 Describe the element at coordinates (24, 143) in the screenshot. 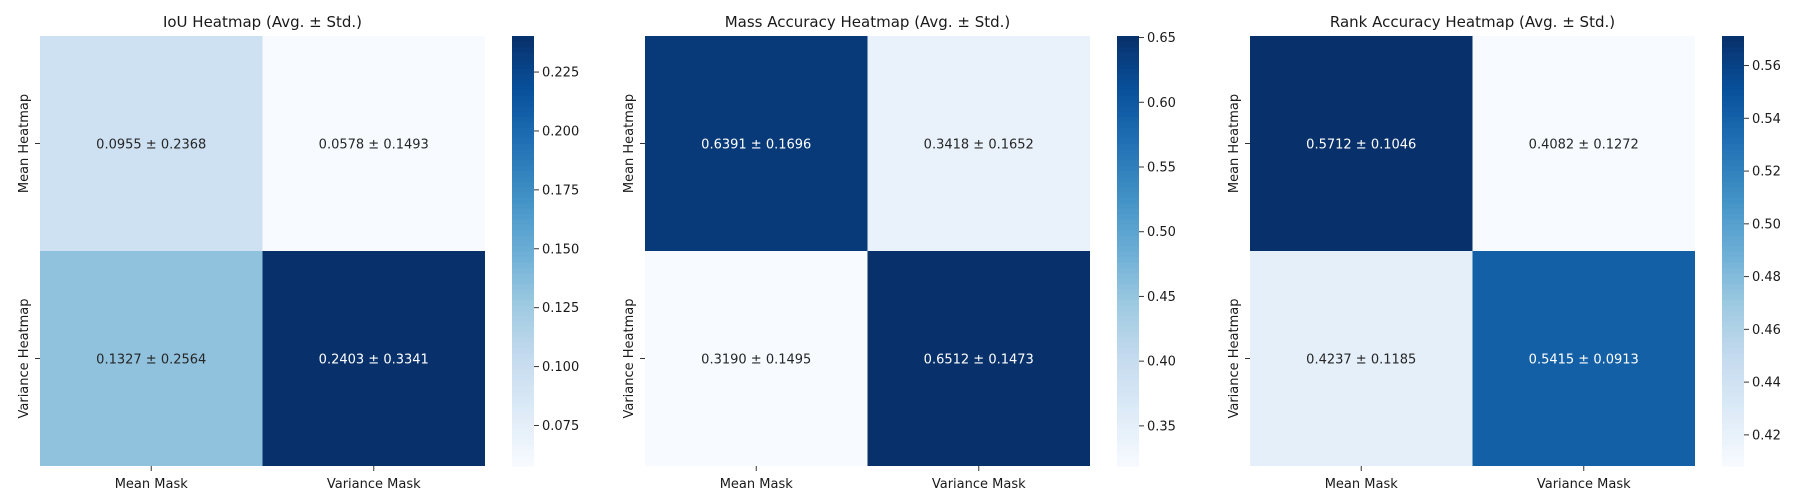

I see `y-tick-label: Mean Heatmap` at that location.